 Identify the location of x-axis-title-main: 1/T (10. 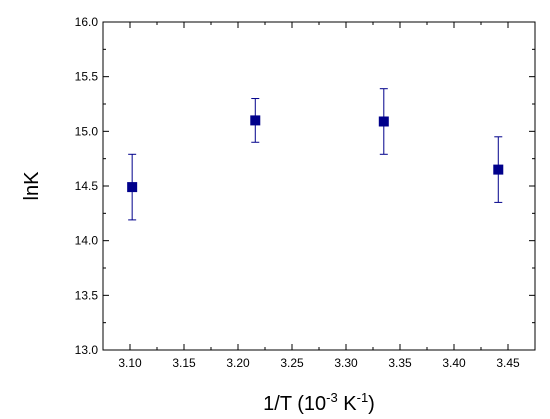
(294, 404).